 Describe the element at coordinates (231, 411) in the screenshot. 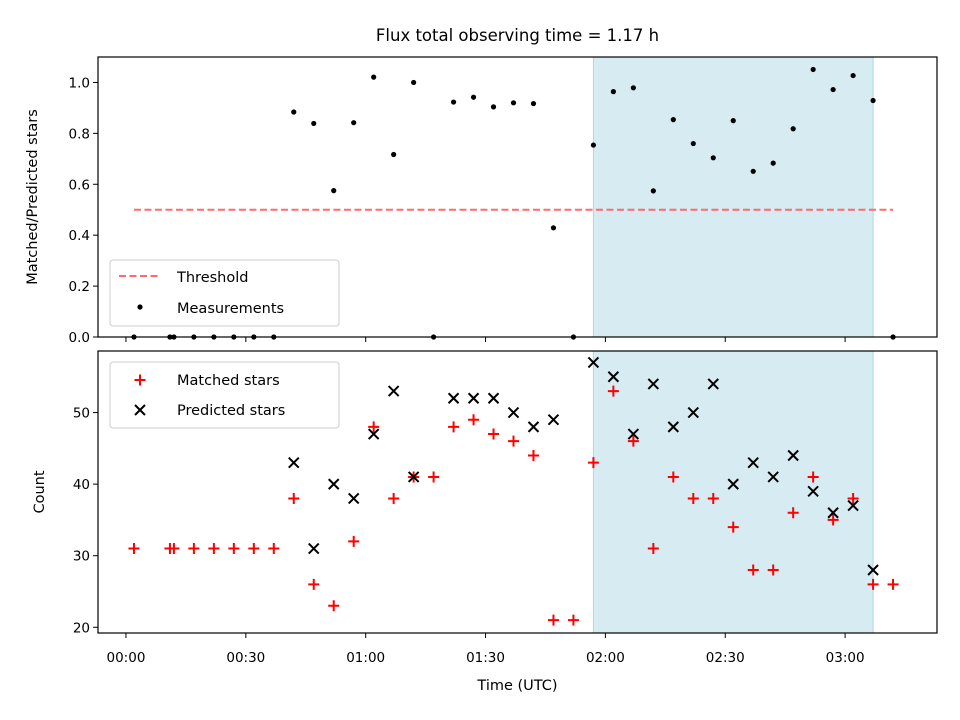

I see `legend-predicted-label: Predicted stars` at that location.